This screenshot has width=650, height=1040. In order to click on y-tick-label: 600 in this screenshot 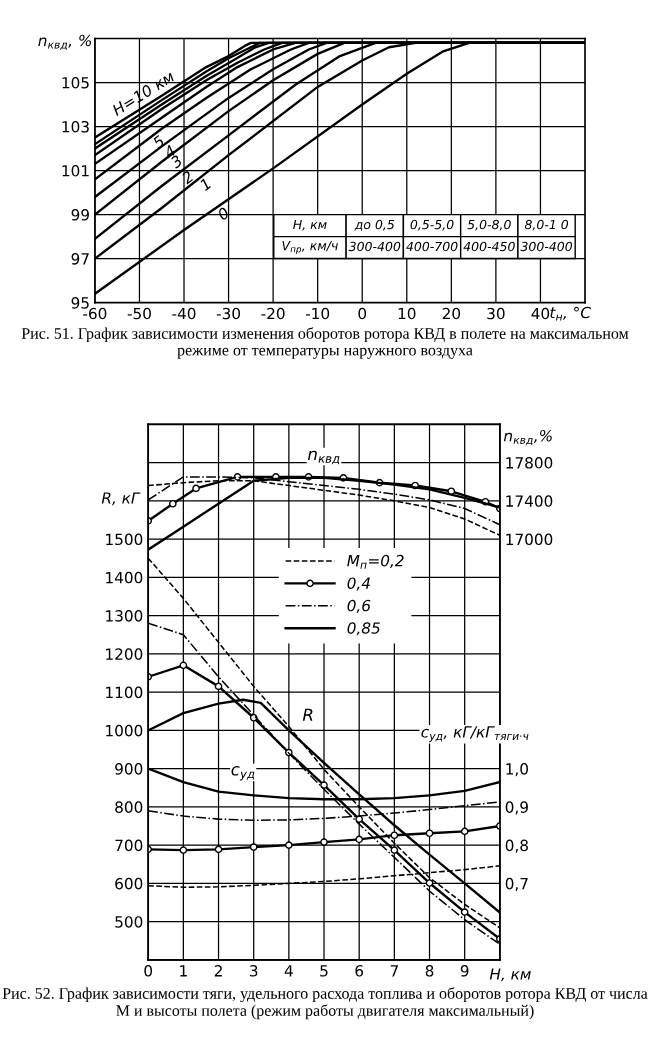, I will do `click(129, 883)`.